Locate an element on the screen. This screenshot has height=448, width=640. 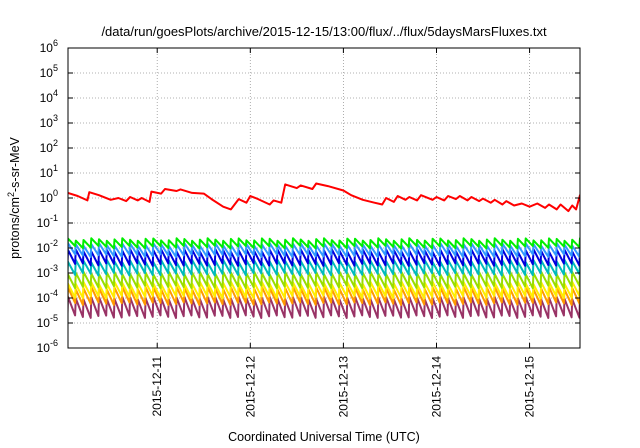
y-axis-label: protons/cm2-s-sr-MeV is located at coordinates (14, 197).